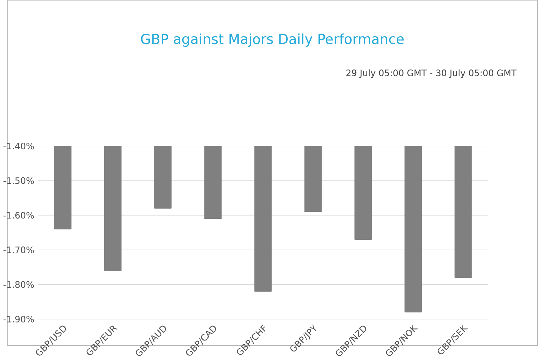 The height and width of the screenshot is (363, 538). What do you see at coordinates (272, 41) in the screenshot?
I see `chart-title: GBP against Majors Daily Performance` at bounding box center [272, 41].